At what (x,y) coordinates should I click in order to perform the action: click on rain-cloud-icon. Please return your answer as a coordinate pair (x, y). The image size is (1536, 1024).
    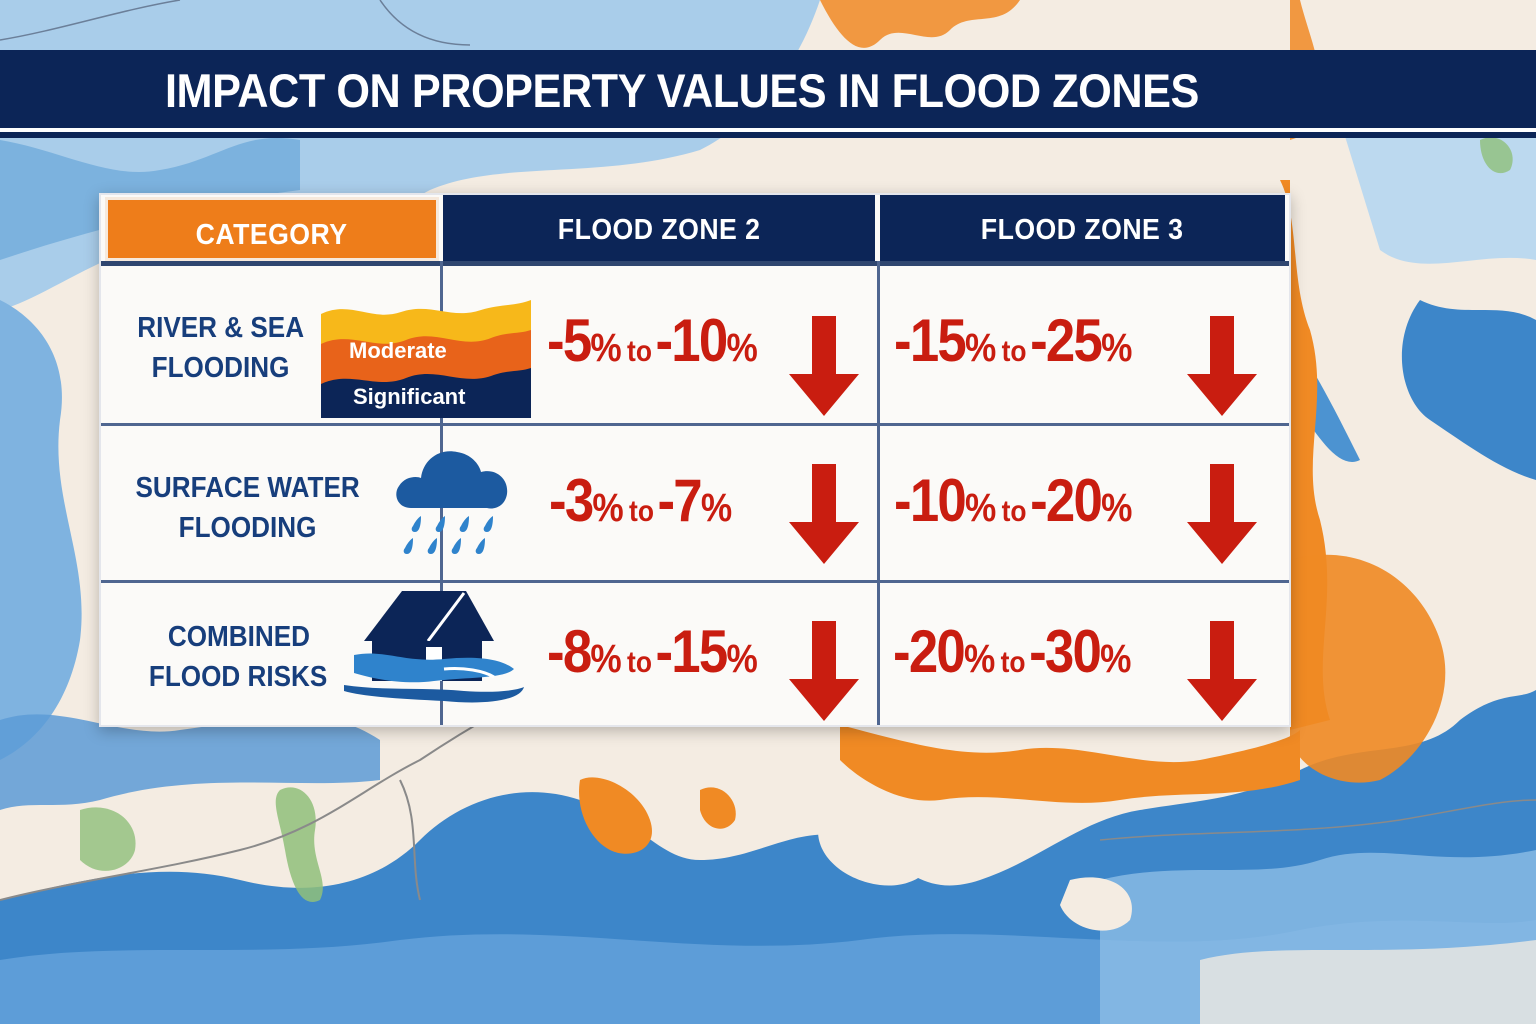
    Looking at the image, I should click on (452, 501).